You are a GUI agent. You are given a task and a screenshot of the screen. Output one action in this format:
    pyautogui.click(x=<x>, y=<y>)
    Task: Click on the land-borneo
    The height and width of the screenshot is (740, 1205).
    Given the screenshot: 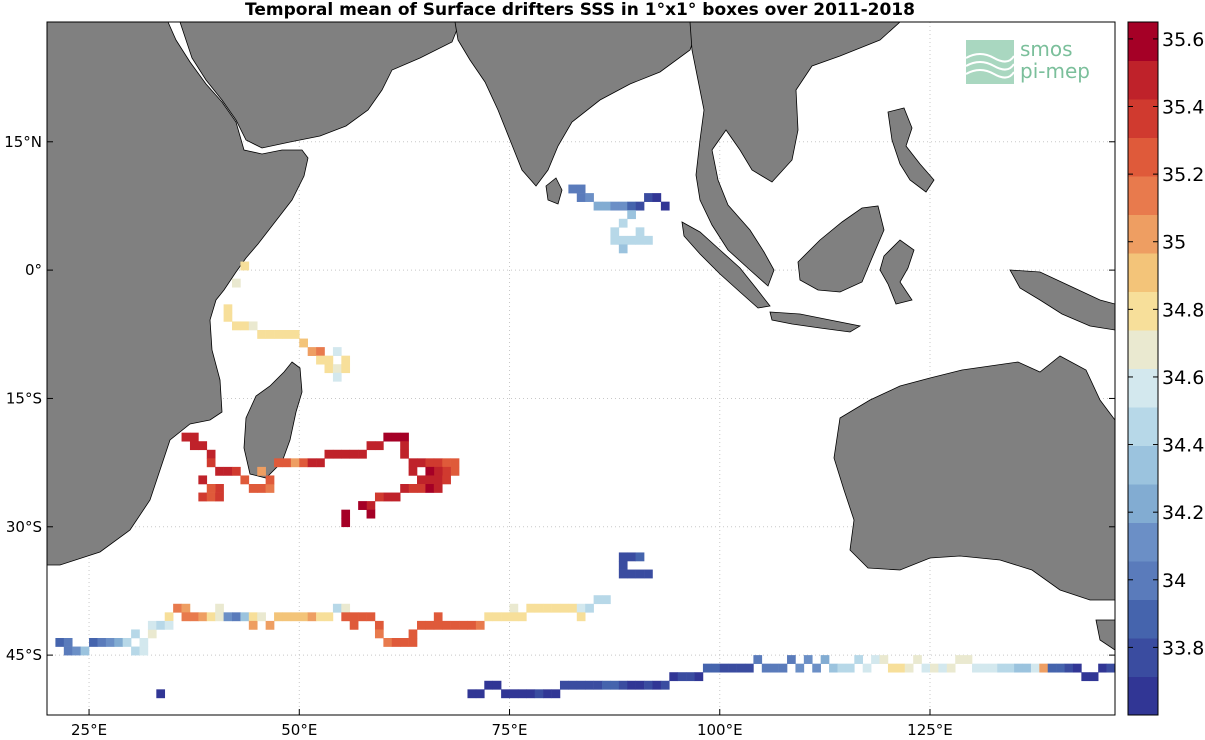 What is the action you would take?
    pyautogui.click(x=841, y=249)
    